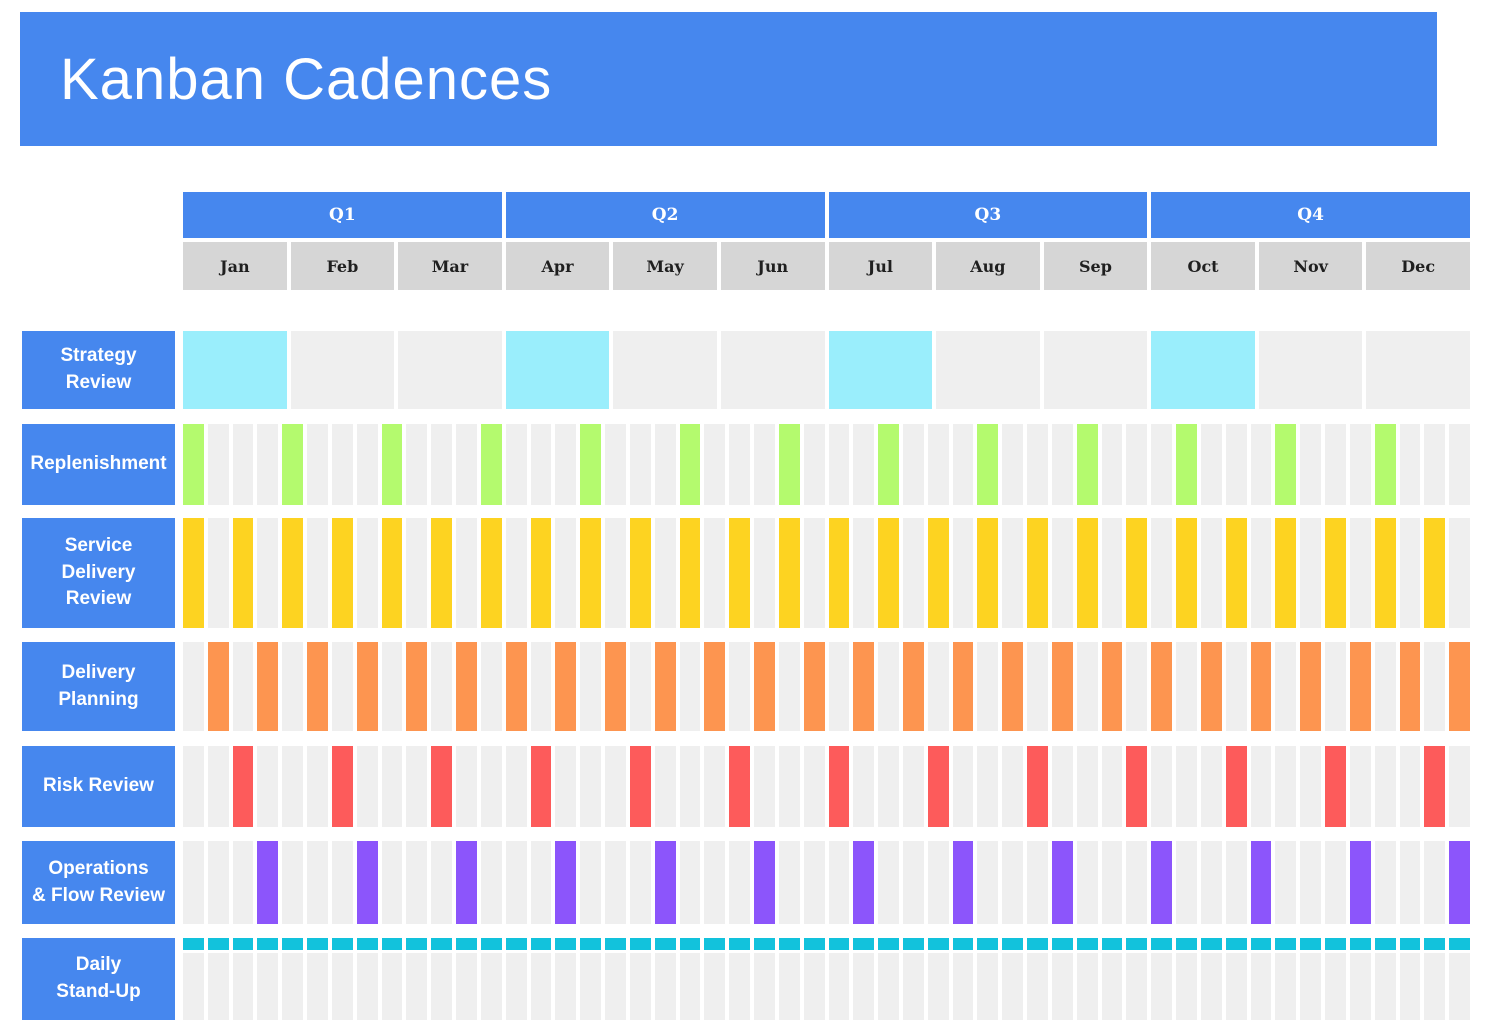  I want to click on row-label-line: Review, so click(98, 599).